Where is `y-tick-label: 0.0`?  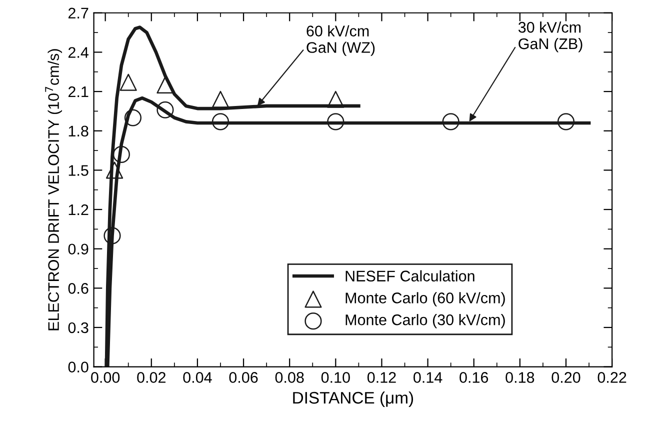
y-tick-label: 0.0 is located at coordinates (78, 367).